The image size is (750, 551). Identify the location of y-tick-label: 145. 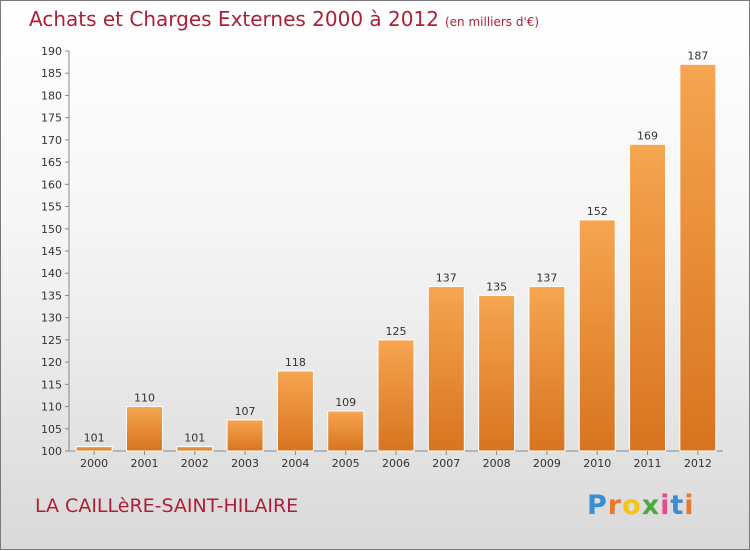
(51, 251).